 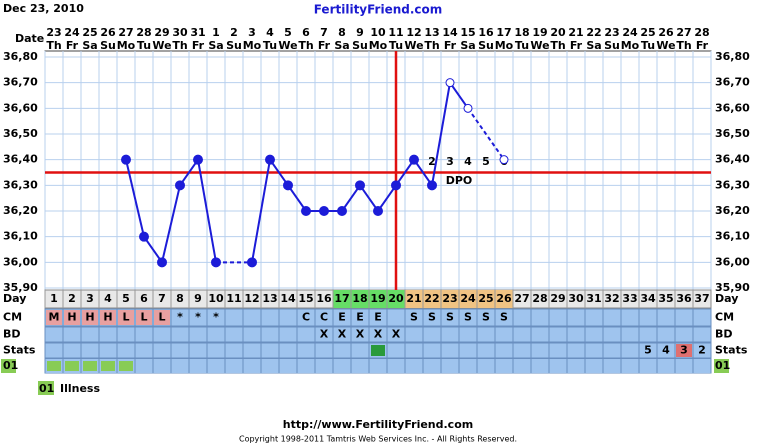 I want to click on date: 10, so click(x=378, y=32).